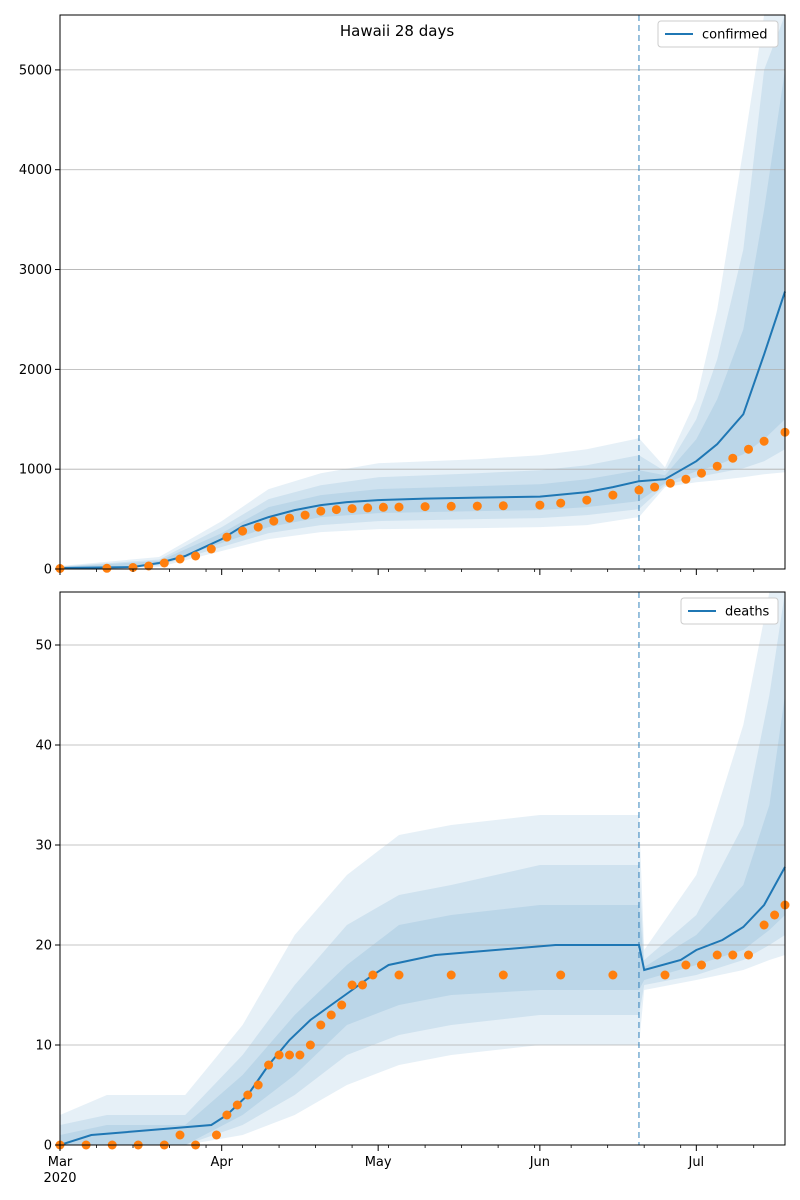  I want to click on deaths-ytick-label: 50, so click(43, 646).